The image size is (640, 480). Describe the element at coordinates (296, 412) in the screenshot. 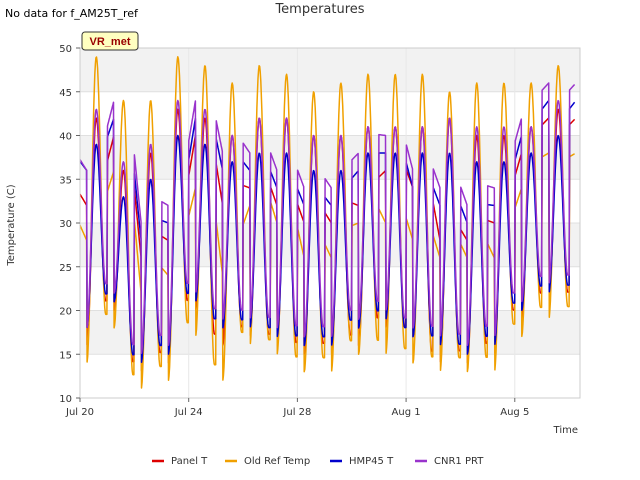

I see `x-tick-label: Jul 28` at that location.